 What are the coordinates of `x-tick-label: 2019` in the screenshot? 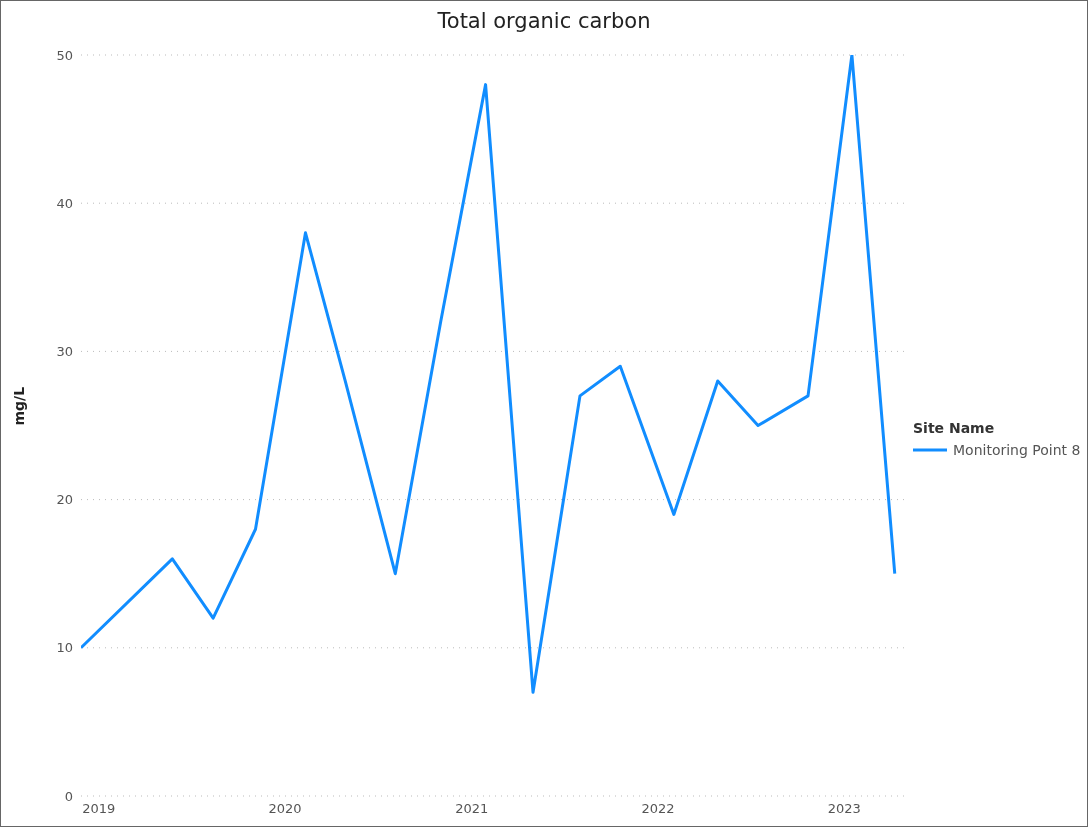 It's located at (99, 809).